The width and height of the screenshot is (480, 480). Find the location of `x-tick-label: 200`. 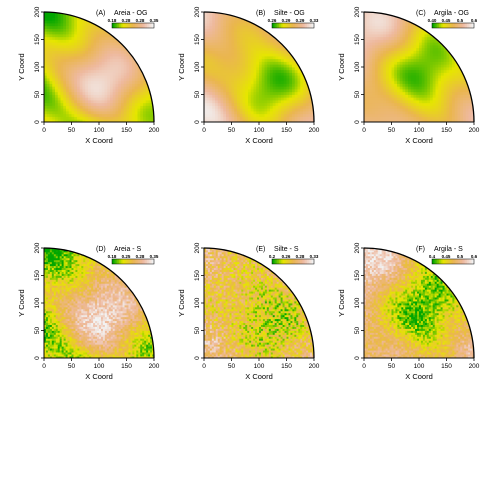

x-tick-label: 200 is located at coordinates (154, 130).